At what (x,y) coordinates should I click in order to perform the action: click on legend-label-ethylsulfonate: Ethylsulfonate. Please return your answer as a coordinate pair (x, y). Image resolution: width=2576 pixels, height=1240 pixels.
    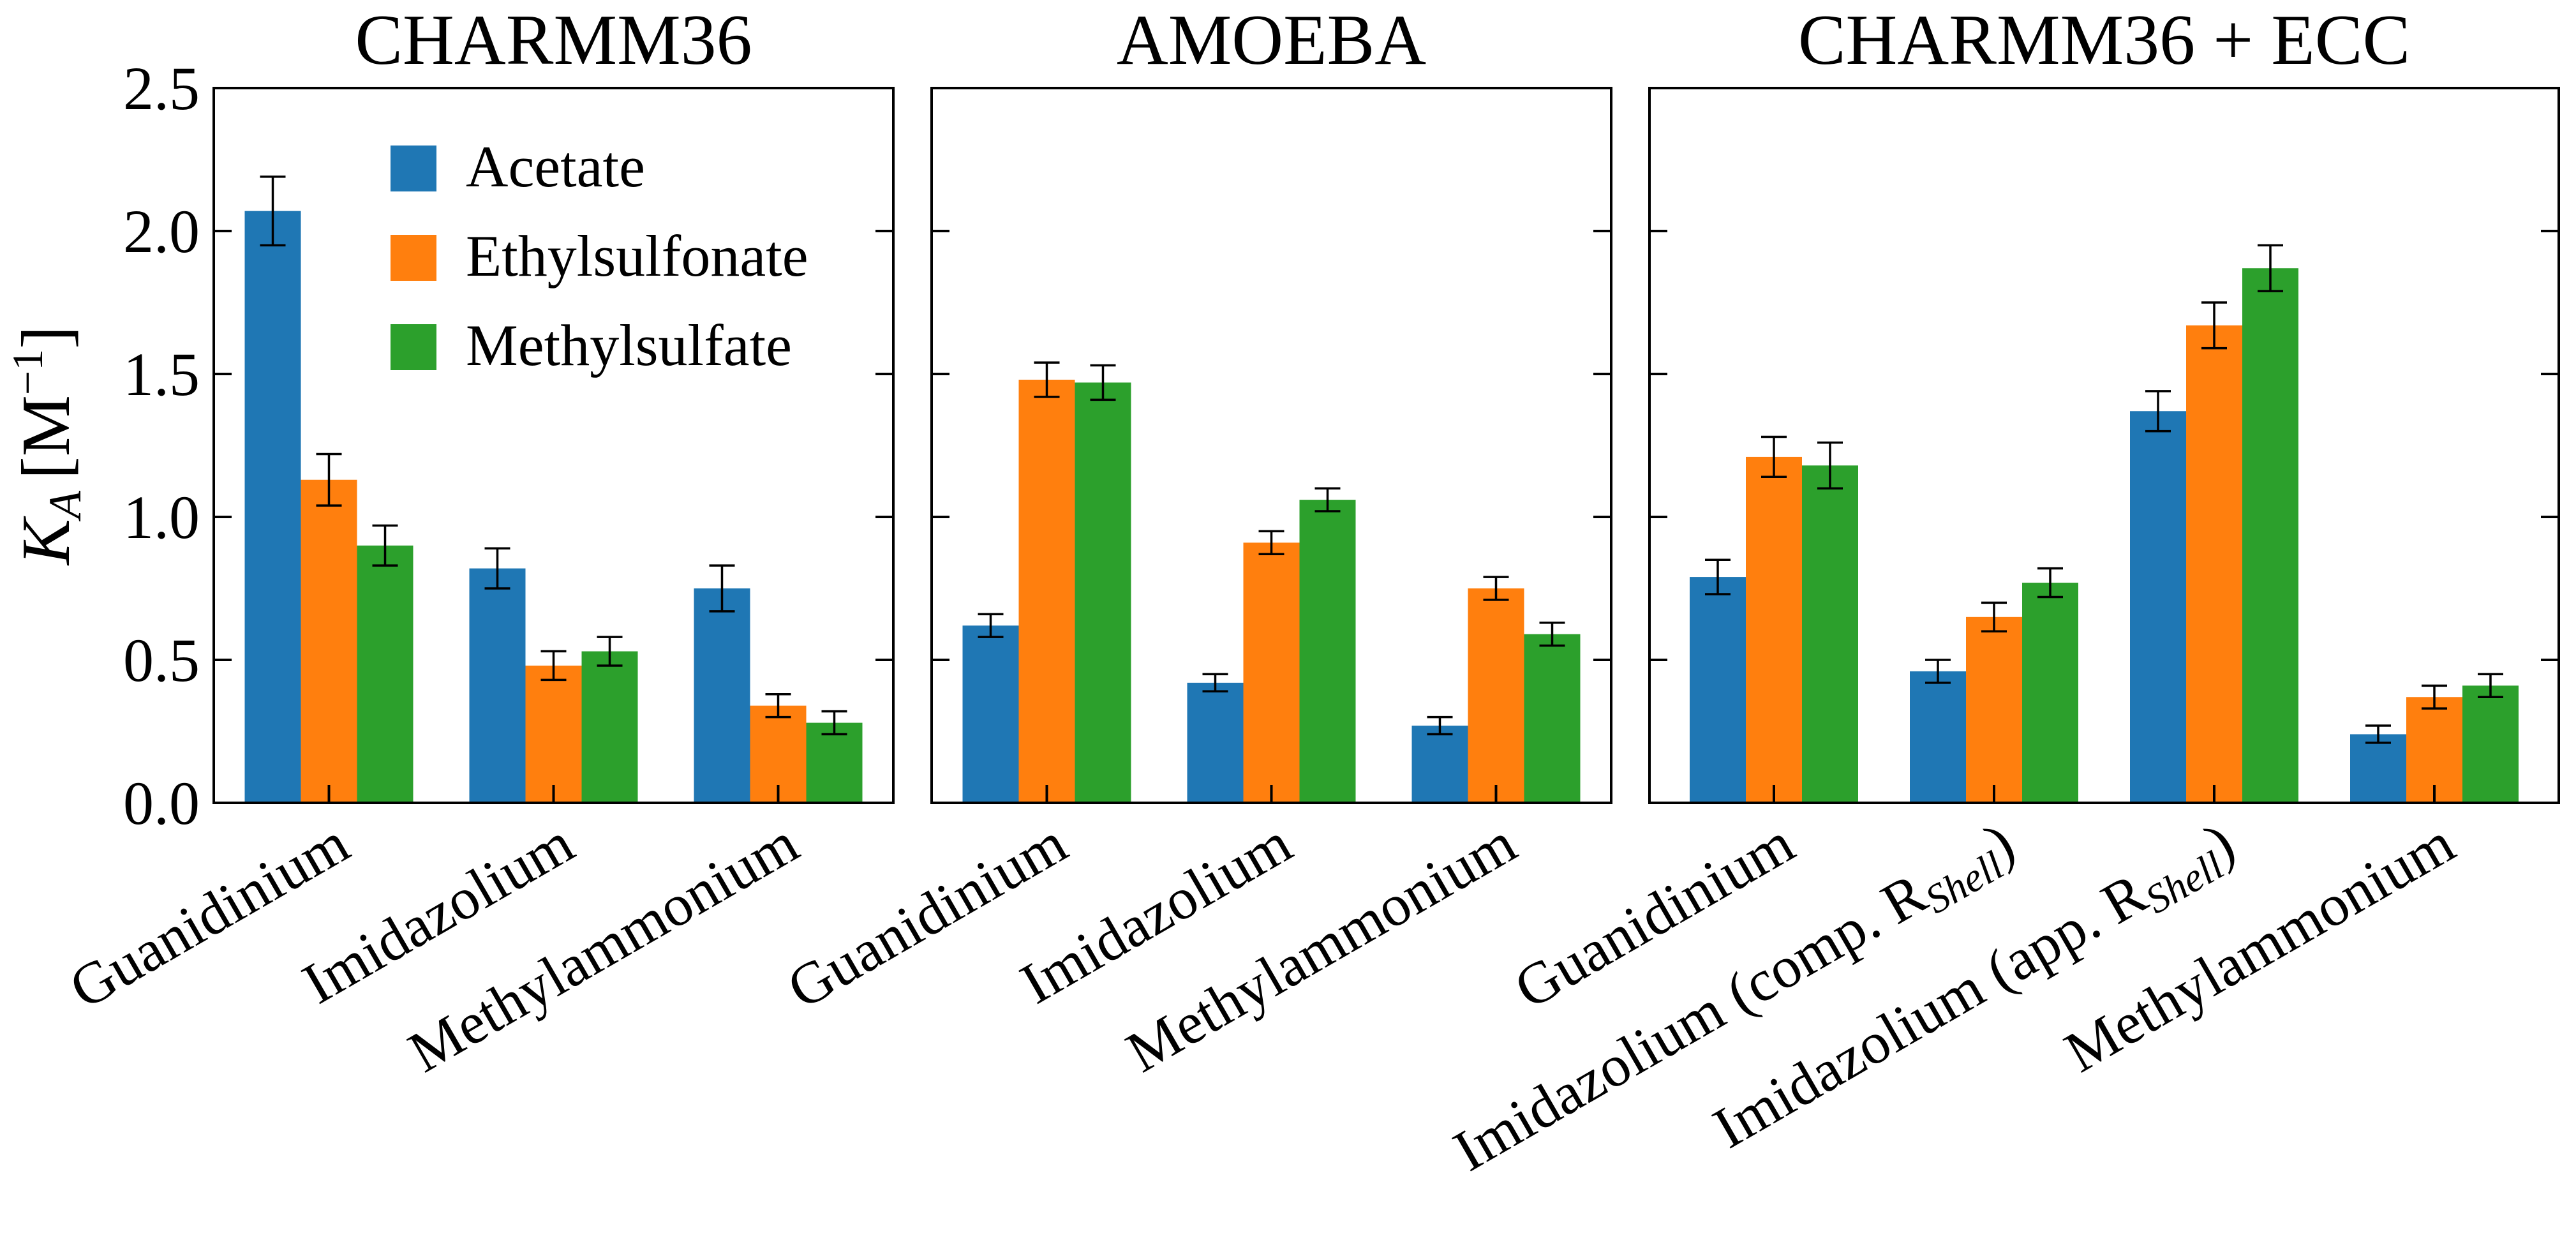
    Looking at the image, I should click on (637, 255).